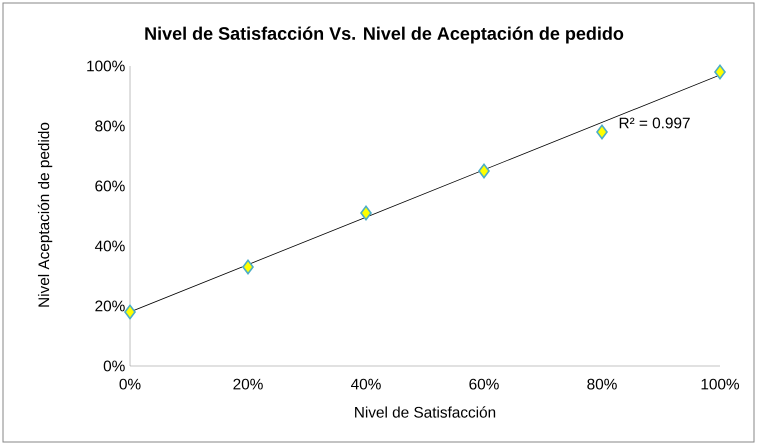  I want to click on x-tick-label: 40%, so click(366, 384).